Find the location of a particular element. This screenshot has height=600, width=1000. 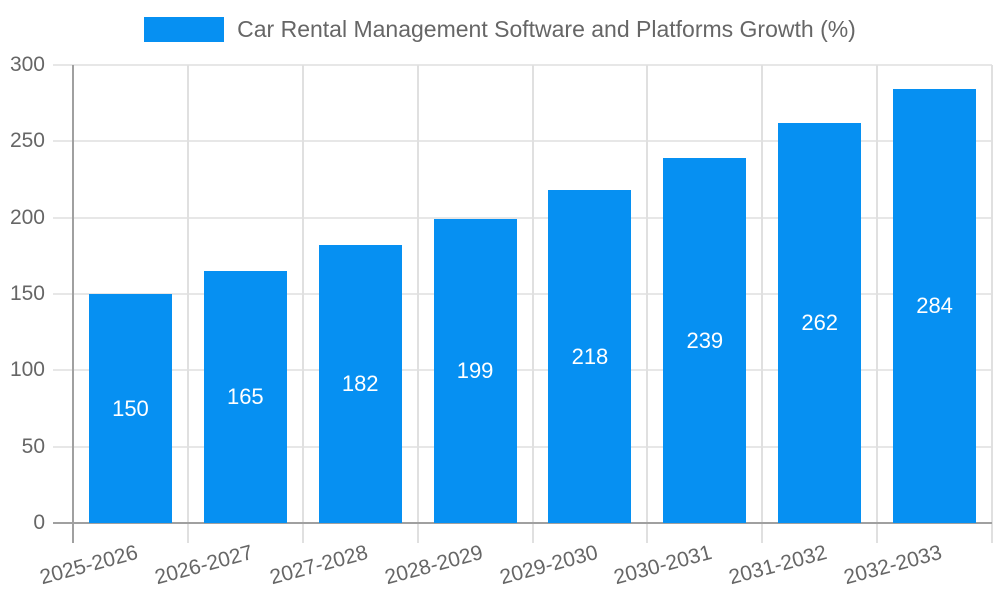

x-axis-tick-label: 2032-2033 is located at coordinates (893, 565).